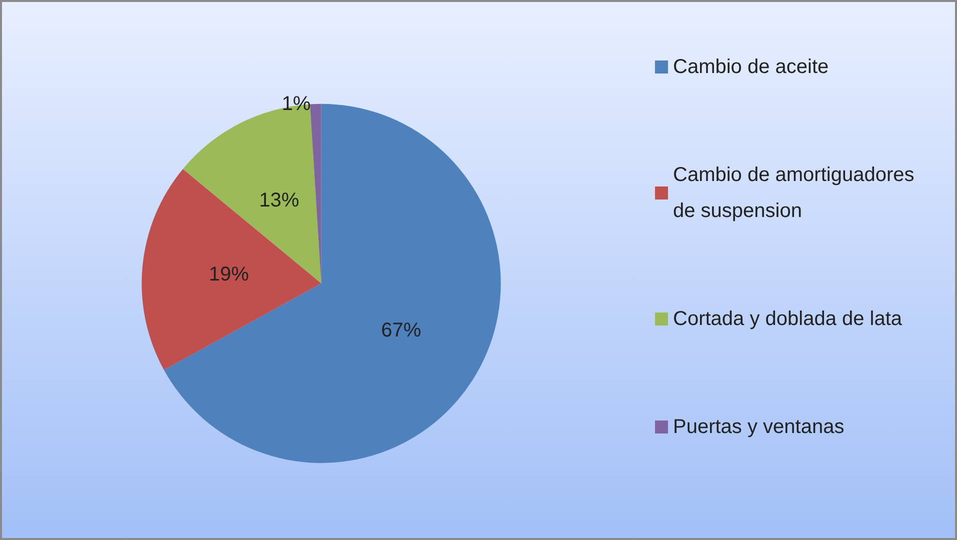 The image size is (957, 540). Describe the element at coordinates (229, 275) in the screenshot. I see `data-label: 19%` at that location.